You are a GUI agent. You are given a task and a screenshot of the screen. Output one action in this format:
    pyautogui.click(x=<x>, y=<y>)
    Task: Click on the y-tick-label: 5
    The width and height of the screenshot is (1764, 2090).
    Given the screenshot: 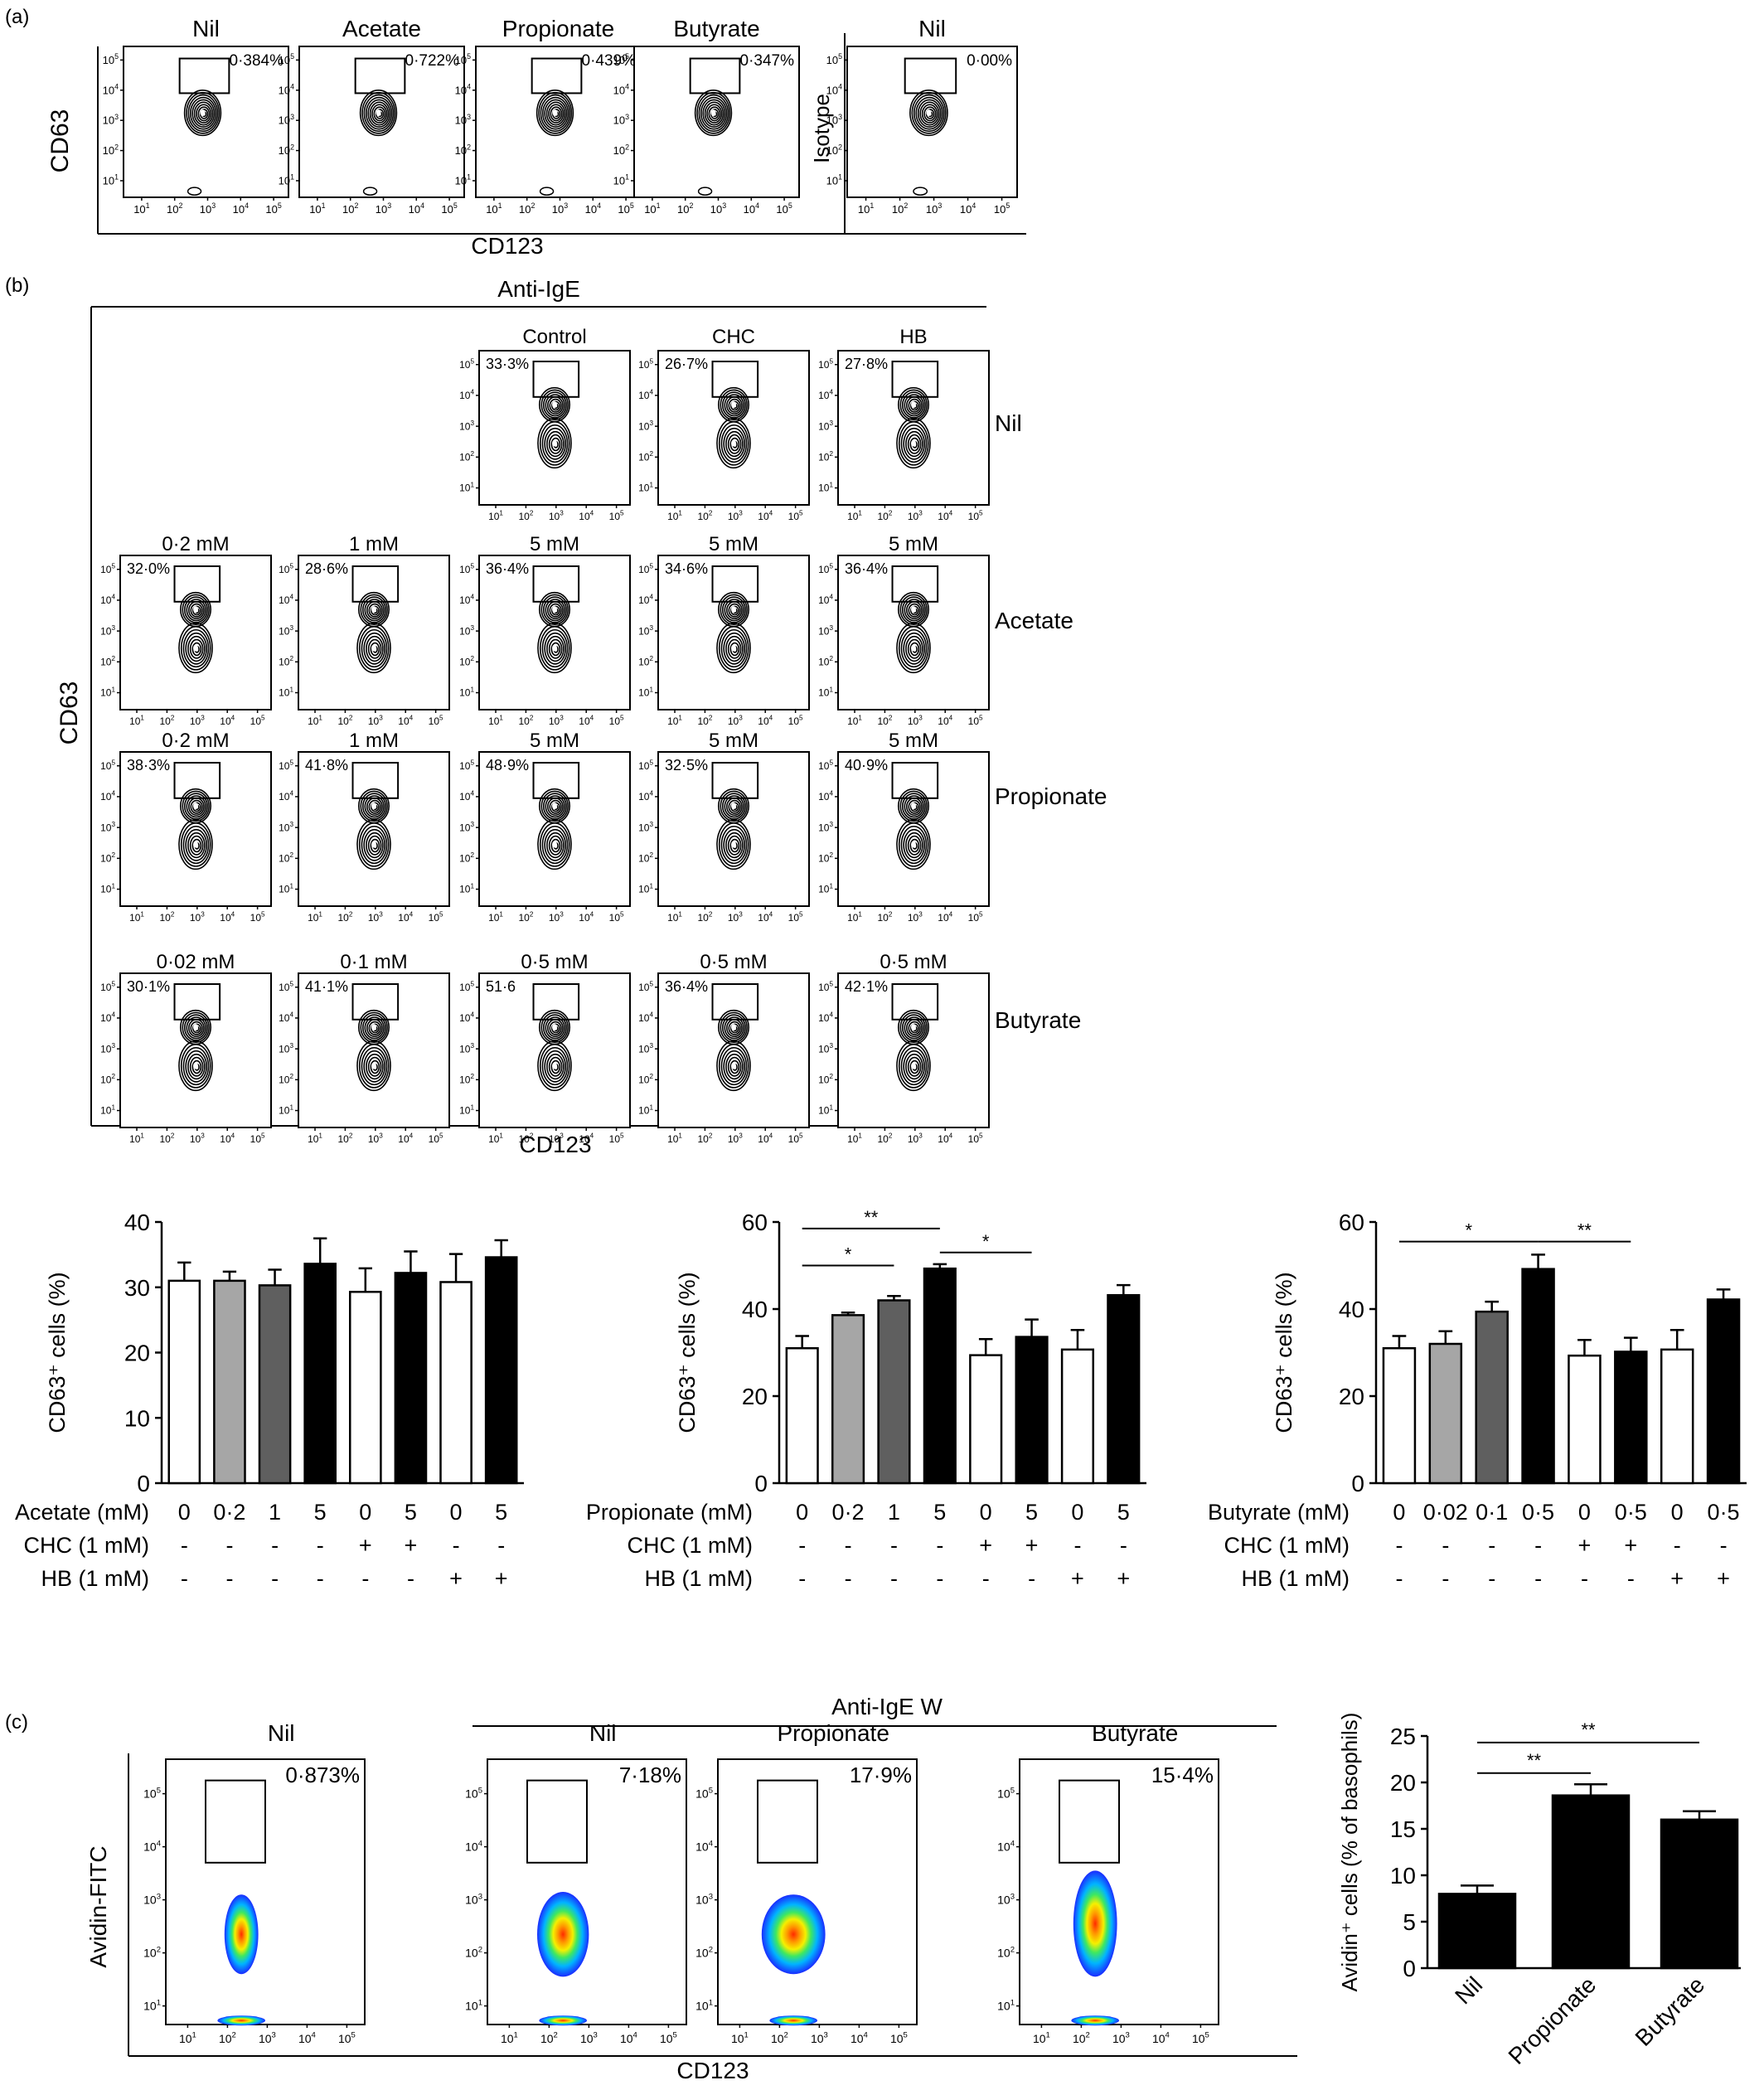 What is the action you would take?
    pyautogui.click(x=1409, y=1922)
    